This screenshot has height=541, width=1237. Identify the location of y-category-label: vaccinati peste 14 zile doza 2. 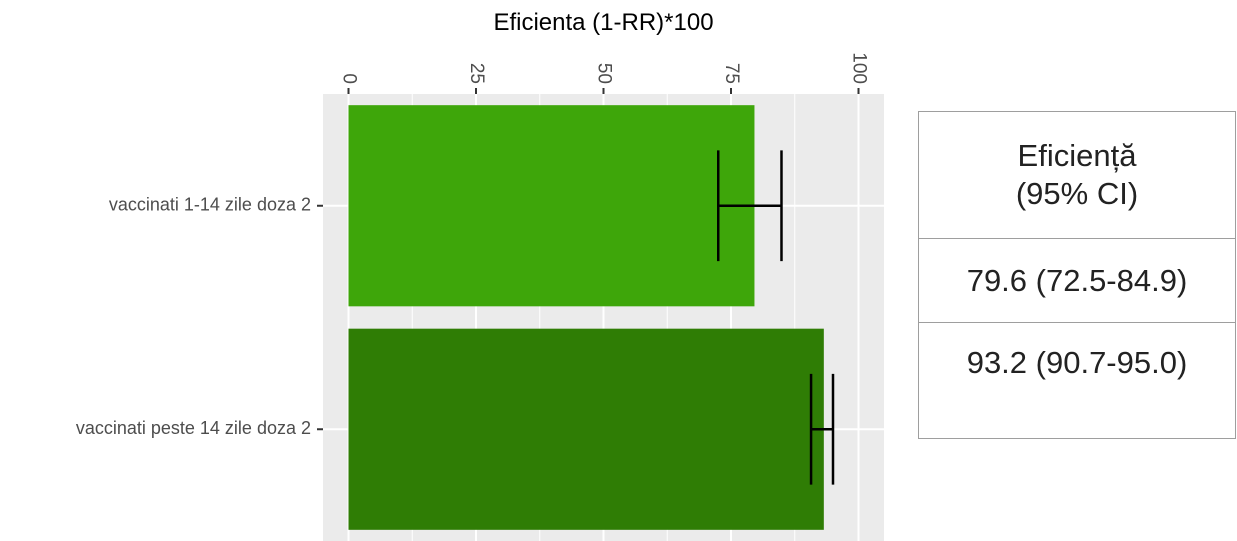
(193, 428).